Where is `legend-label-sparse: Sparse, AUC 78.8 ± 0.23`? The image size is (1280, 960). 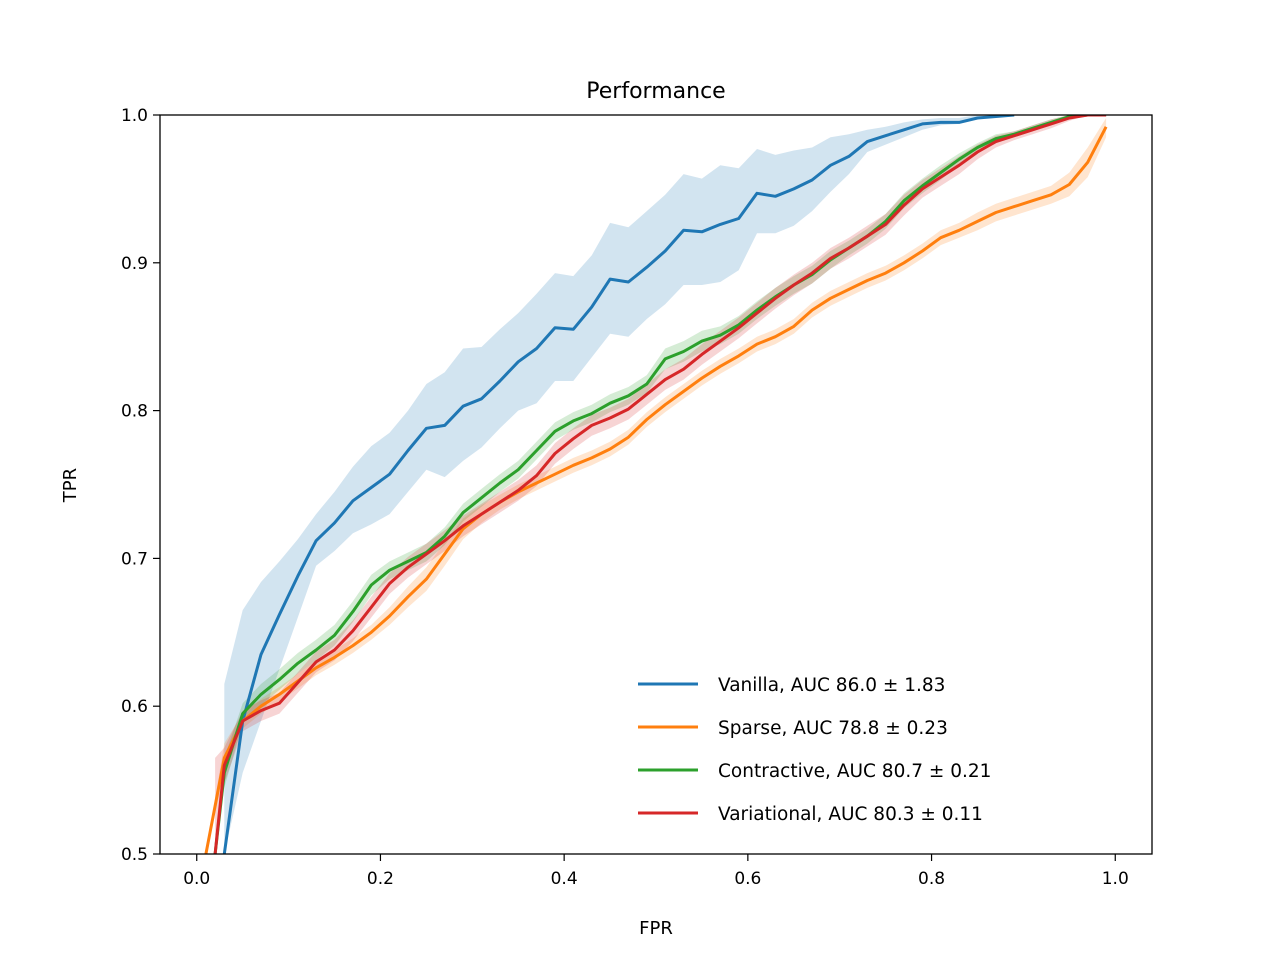
legend-label-sparse: Sparse, AUC 78.8 ± 0.23 is located at coordinates (833, 728).